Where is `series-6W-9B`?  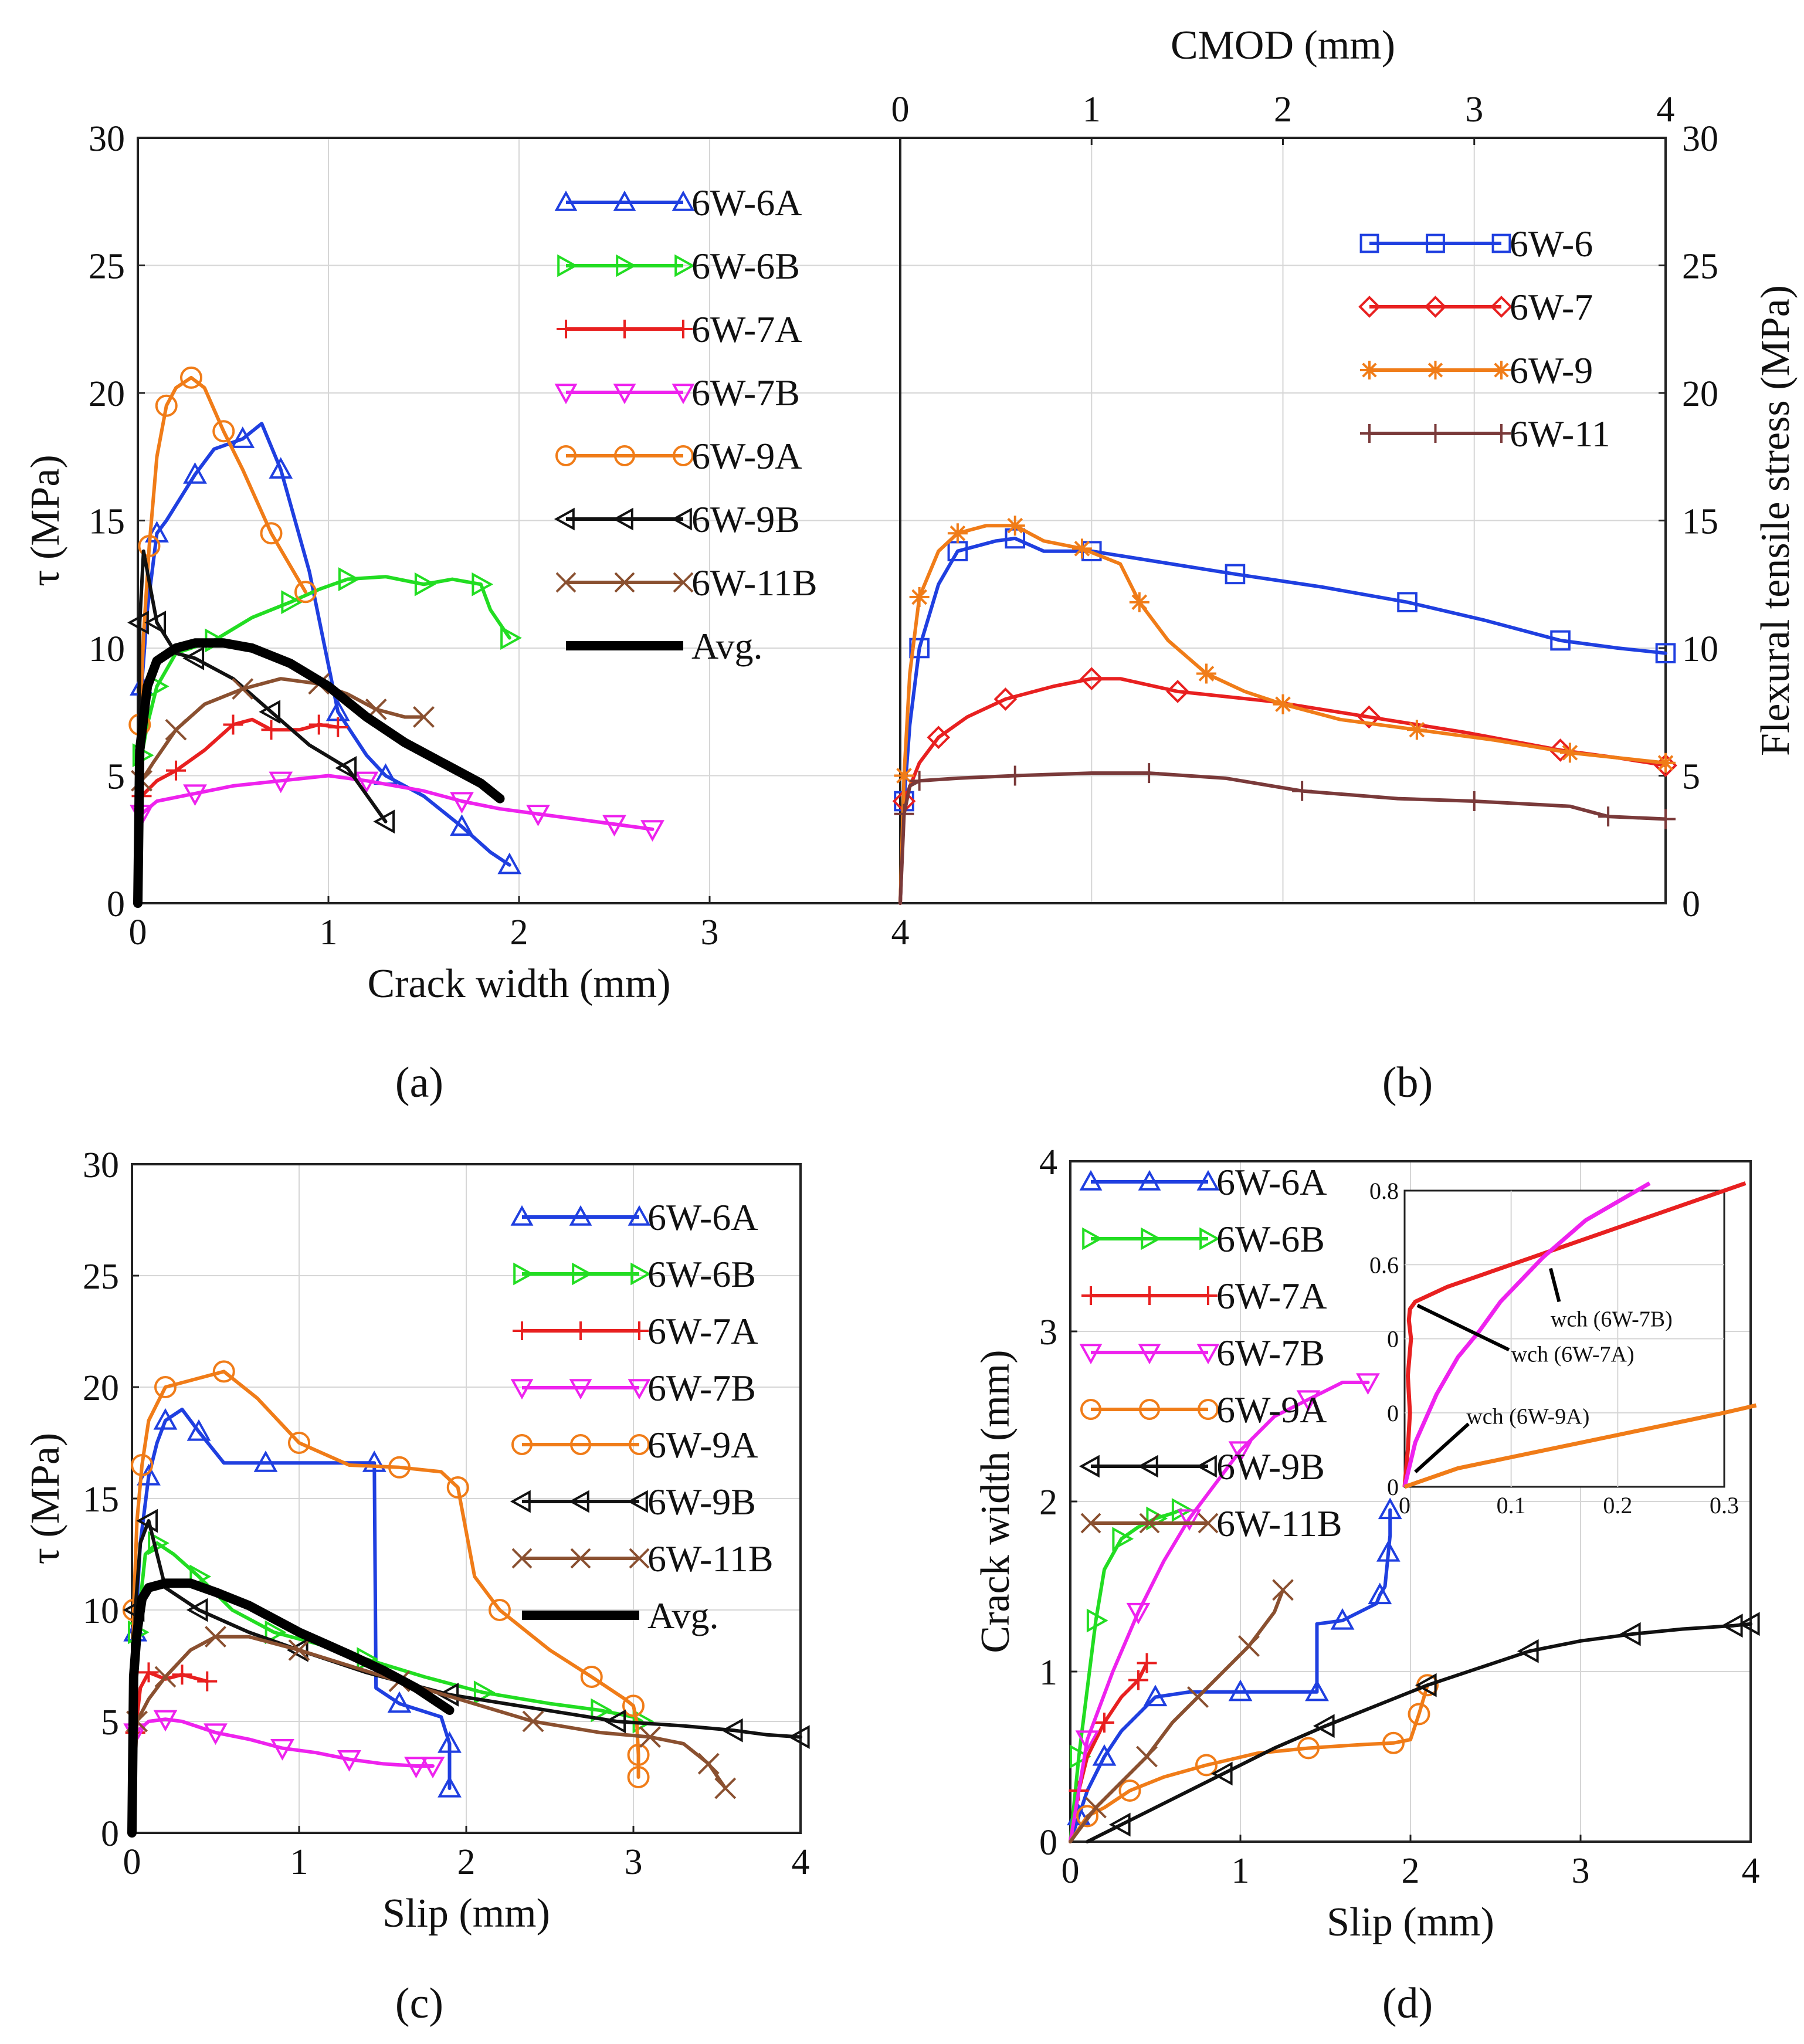
series-6W-9B is located at coordinates (261, 727).